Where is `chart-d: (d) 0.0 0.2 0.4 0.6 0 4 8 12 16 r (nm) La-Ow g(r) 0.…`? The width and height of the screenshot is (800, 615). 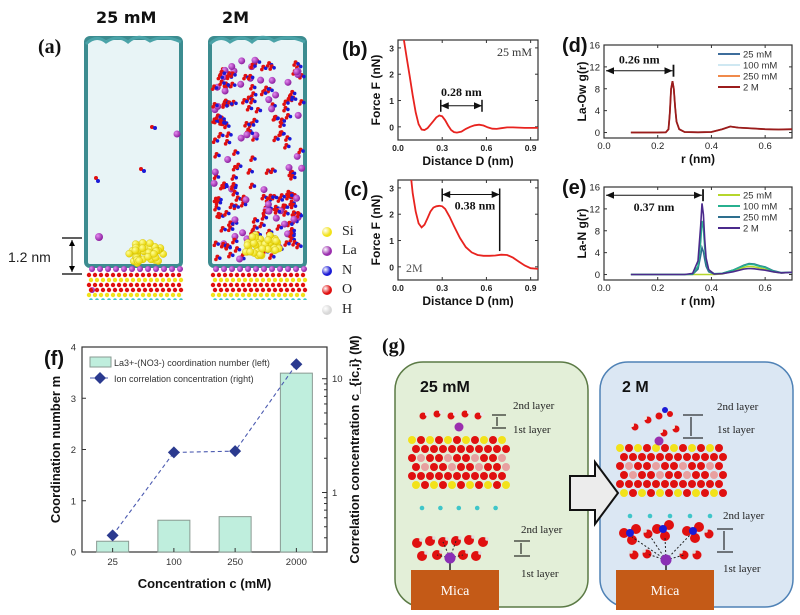
chart-d: (d) 0.0 0.2 0.4 0.6 0 4 8 12 16 r (nm) La-Ow g(r) 0.… is located at coordinates (677, 100).